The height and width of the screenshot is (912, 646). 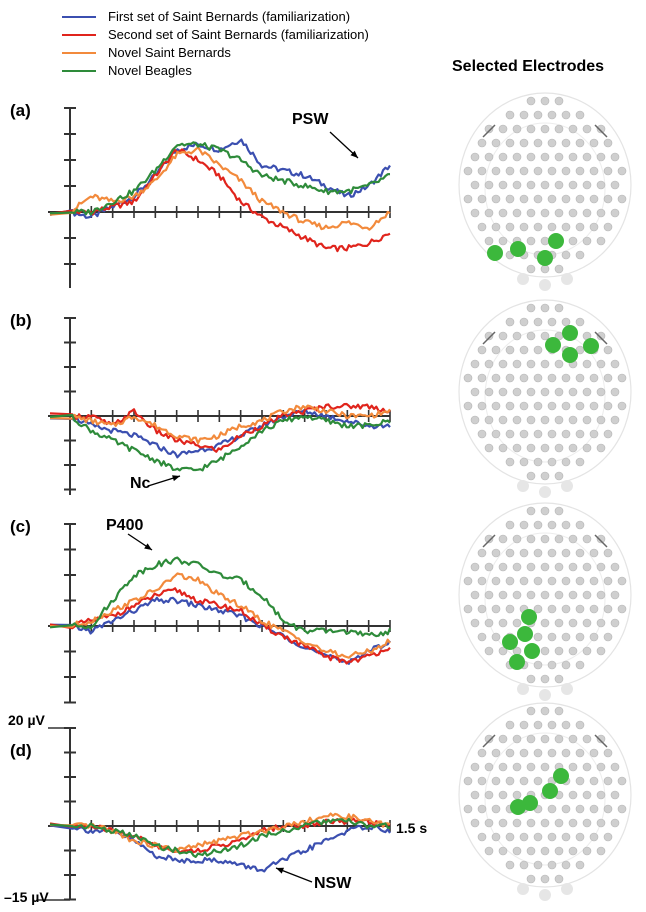 I want to click on panel-label: (a), so click(x=20, y=110).